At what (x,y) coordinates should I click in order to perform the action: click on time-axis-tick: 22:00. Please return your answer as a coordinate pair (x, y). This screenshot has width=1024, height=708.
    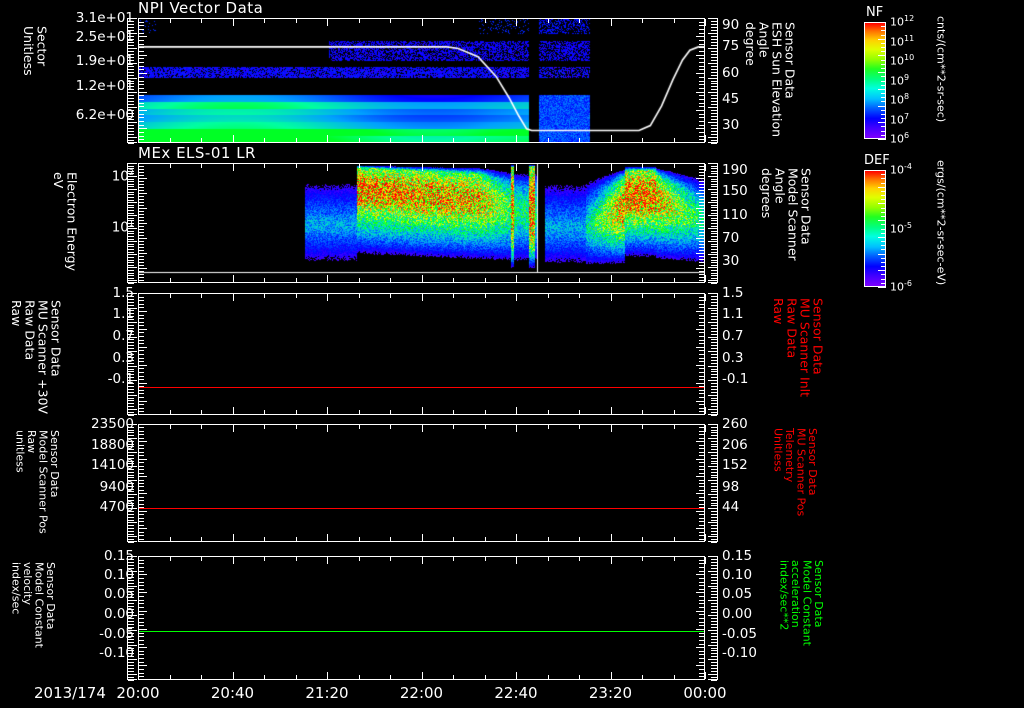
    Looking at the image, I should click on (421, 693).